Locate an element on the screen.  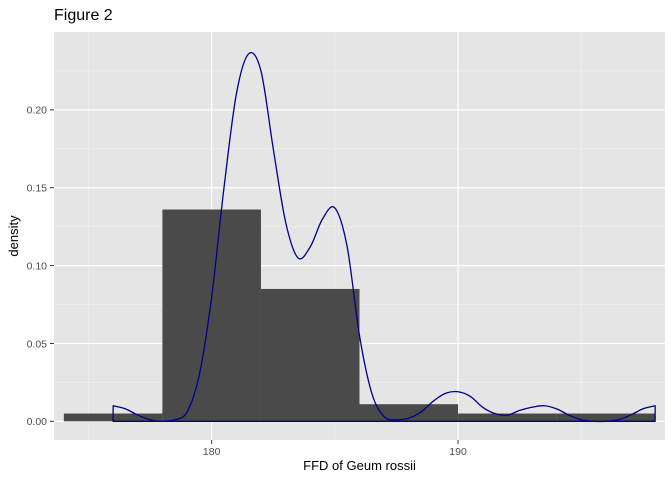
x-axis-title: FFD of Geum rossii is located at coordinates (359, 465).